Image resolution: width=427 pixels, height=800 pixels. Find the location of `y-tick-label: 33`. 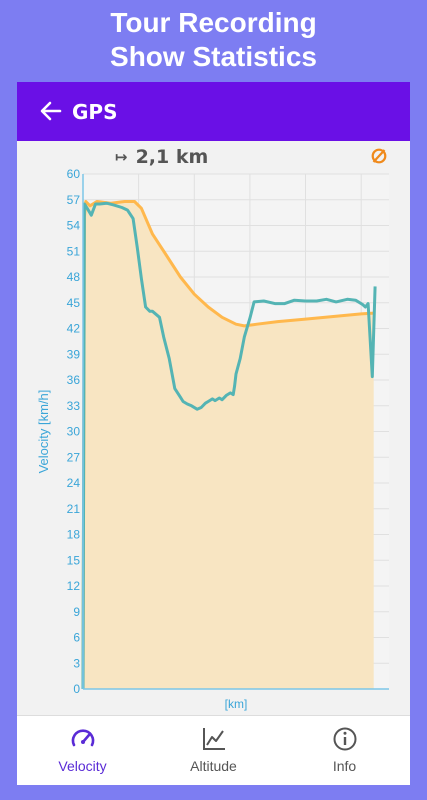

y-tick-label: 33 is located at coordinates (74, 406).